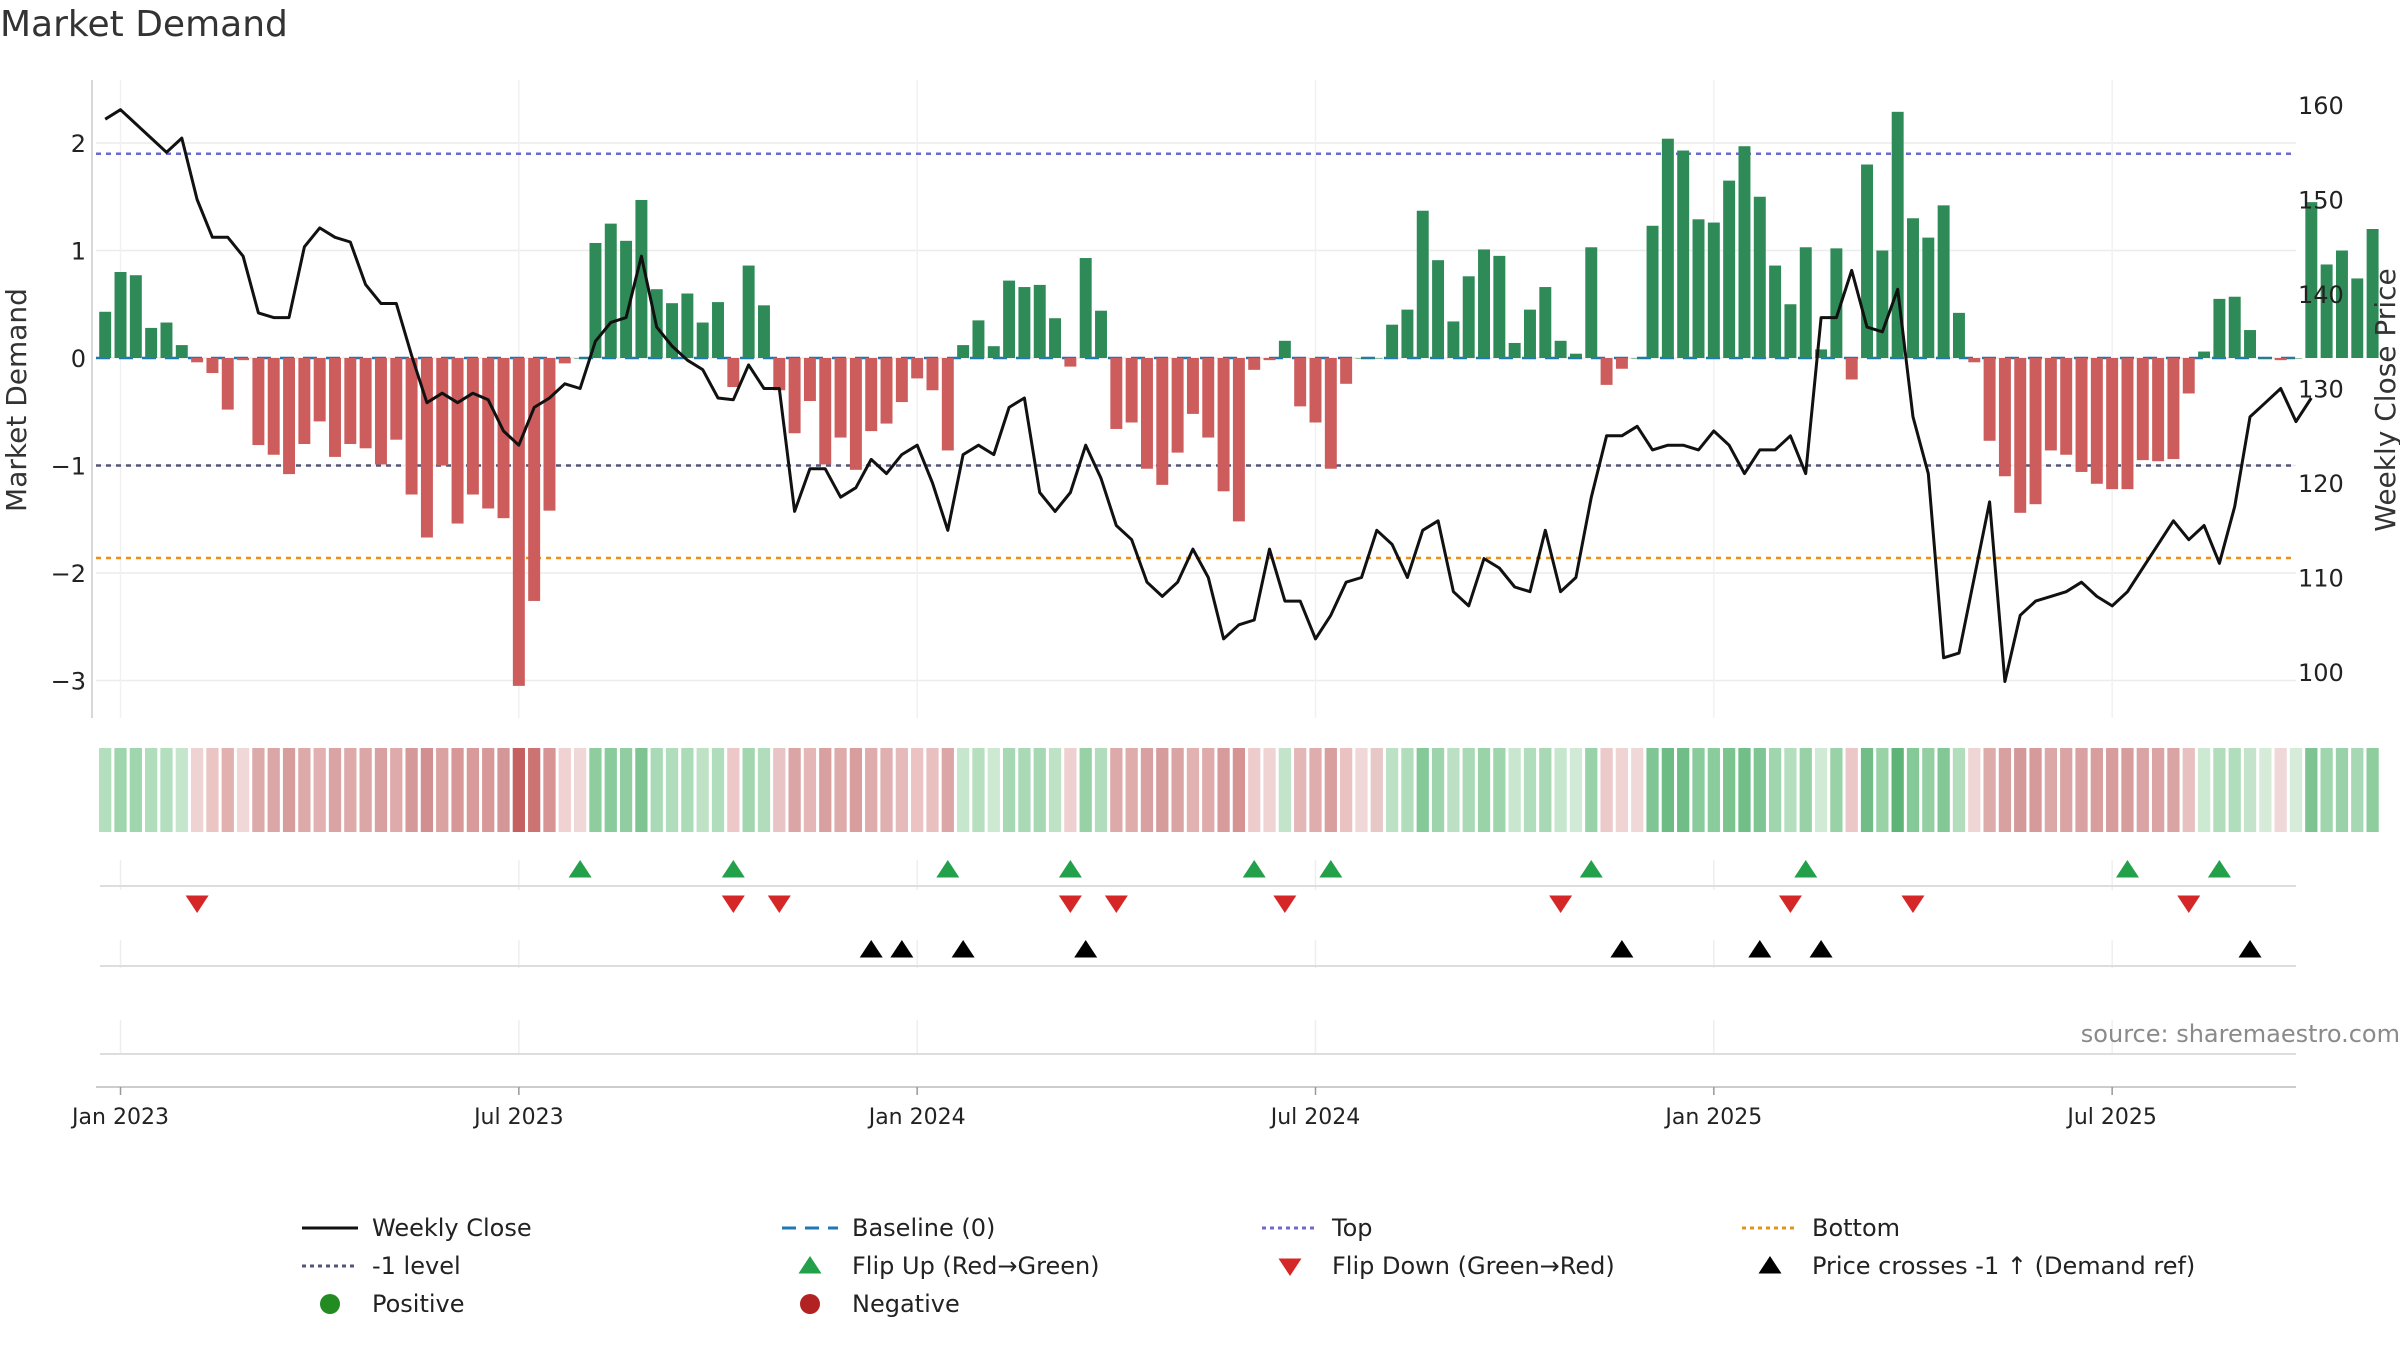 The image size is (2400, 1350). What do you see at coordinates (976, 1266) in the screenshot?
I see `legend-label: Flip Up (Red→Green)` at bounding box center [976, 1266].